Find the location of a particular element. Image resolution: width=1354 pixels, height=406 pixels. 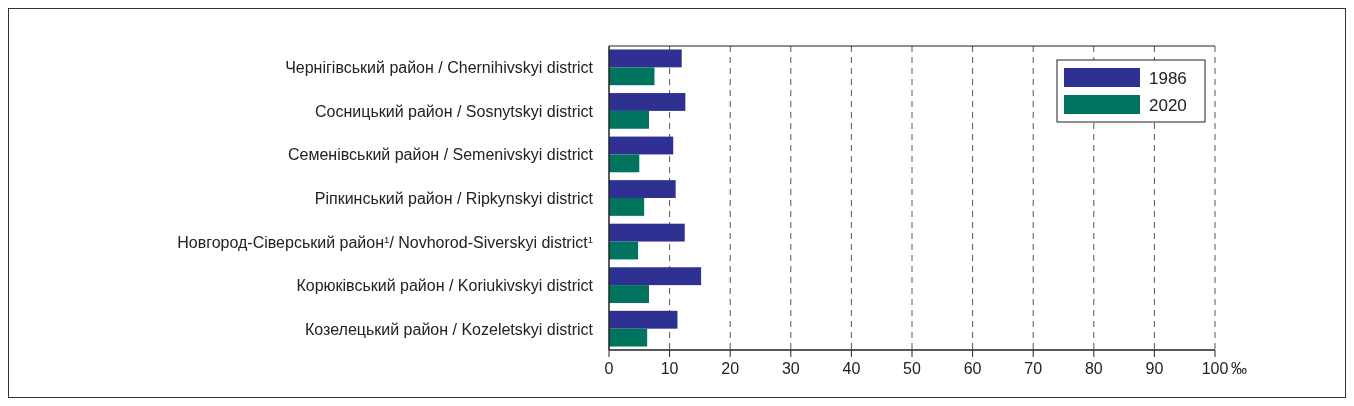

x-tick-label: 90 is located at coordinates (1154, 368).